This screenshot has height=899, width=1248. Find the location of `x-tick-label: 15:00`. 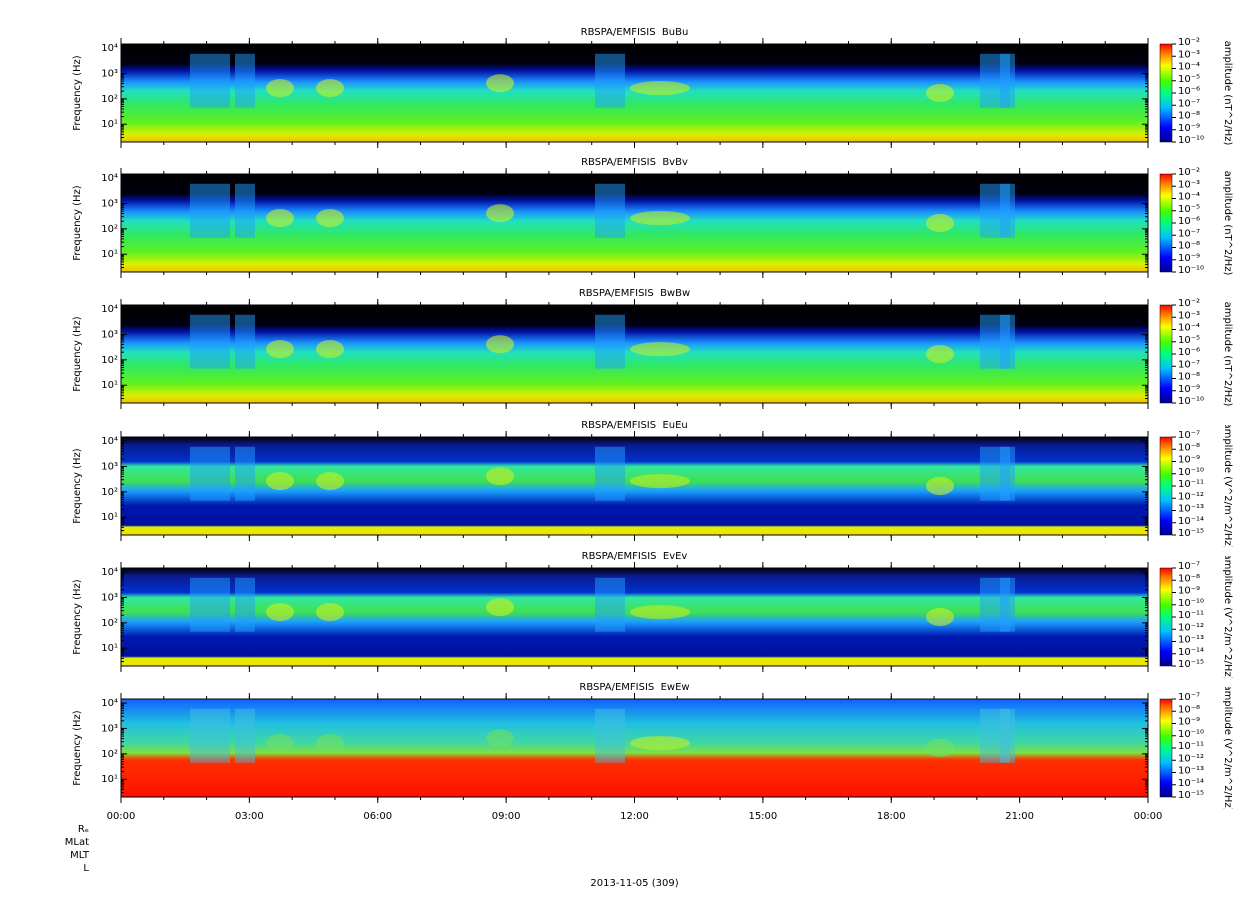

x-tick-label: 15:00 is located at coordinates (762, 816).